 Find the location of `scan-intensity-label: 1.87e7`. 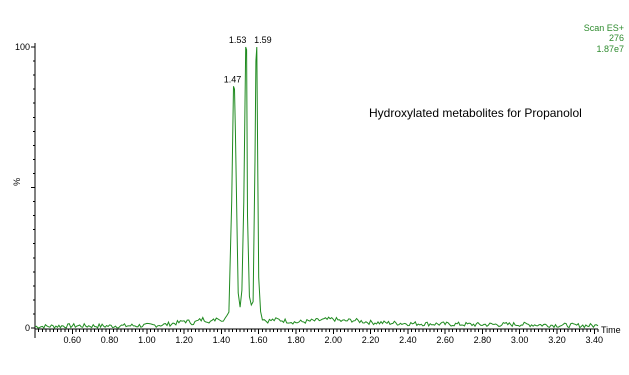

scan-intensity-label: 1.87e7 is located at coordinates (610, 49).